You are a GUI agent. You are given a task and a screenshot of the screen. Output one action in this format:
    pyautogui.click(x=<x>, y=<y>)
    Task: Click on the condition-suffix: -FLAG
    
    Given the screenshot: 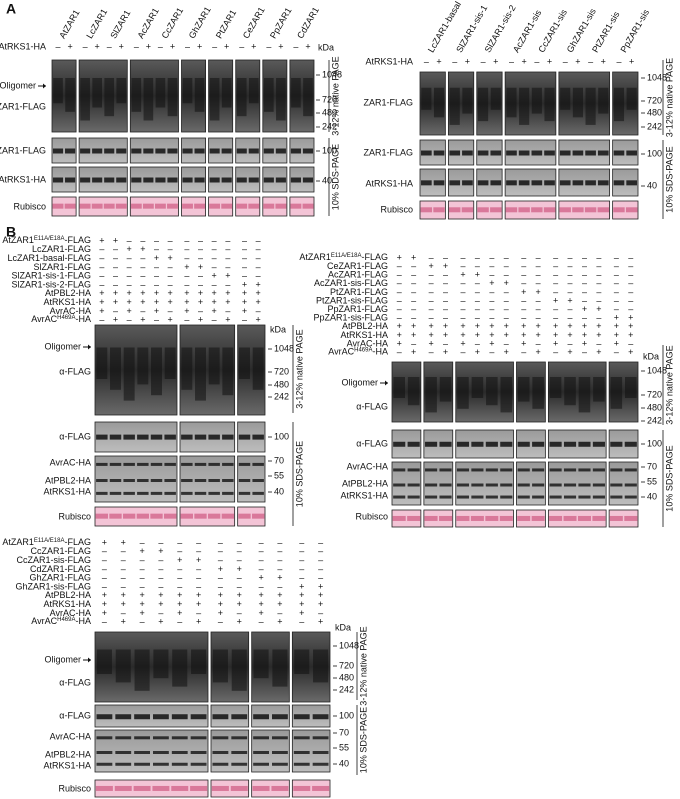 What is the action you would take?
    pyautogui.click(x=77, y=240)
    